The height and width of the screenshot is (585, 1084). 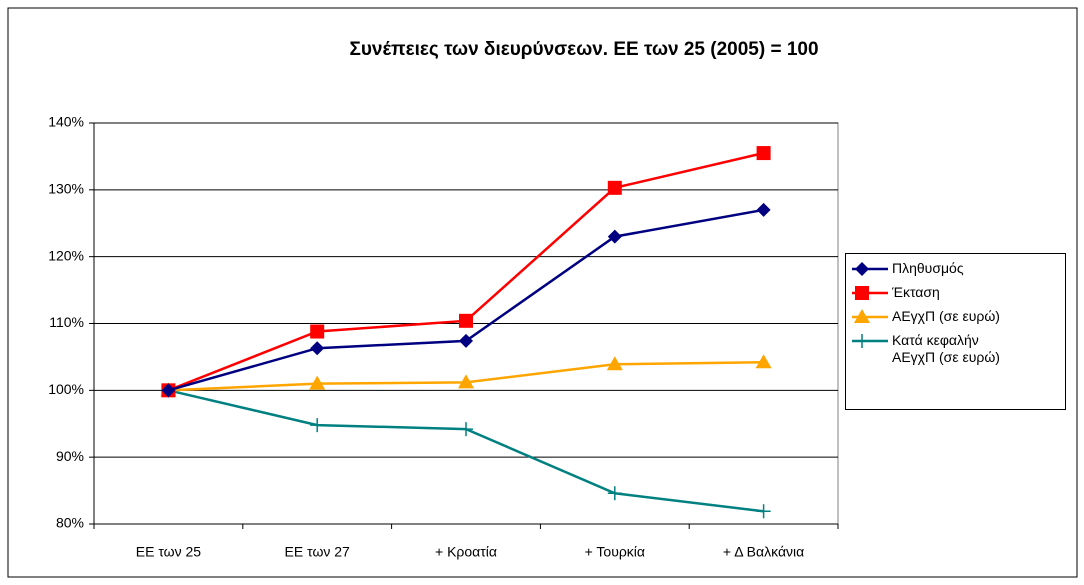 I want to click on x-tick-label: + Κροατία, so click(x=466, y=552).